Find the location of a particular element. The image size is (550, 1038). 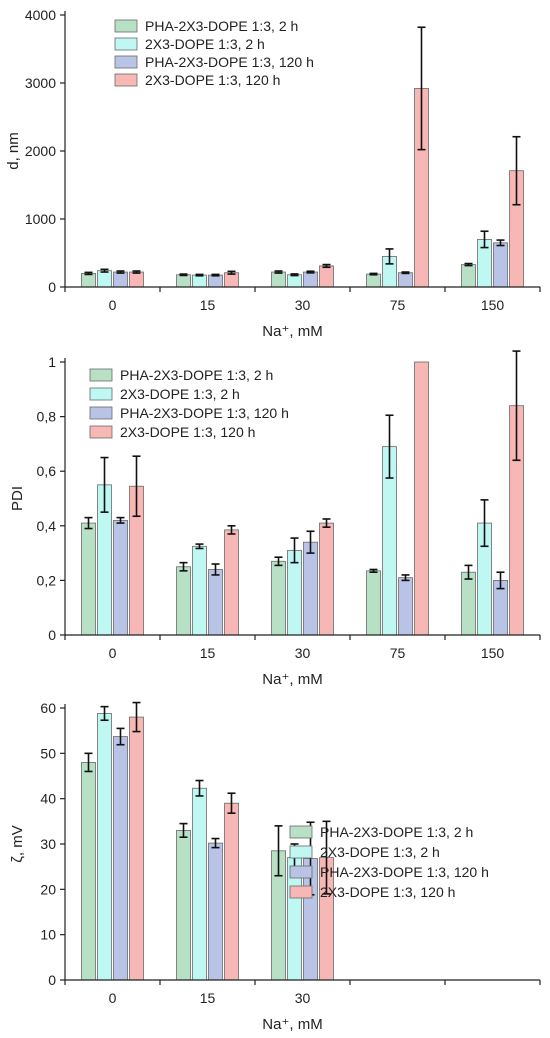

x-tick-label: 150 is located at coordinates (493, 653).